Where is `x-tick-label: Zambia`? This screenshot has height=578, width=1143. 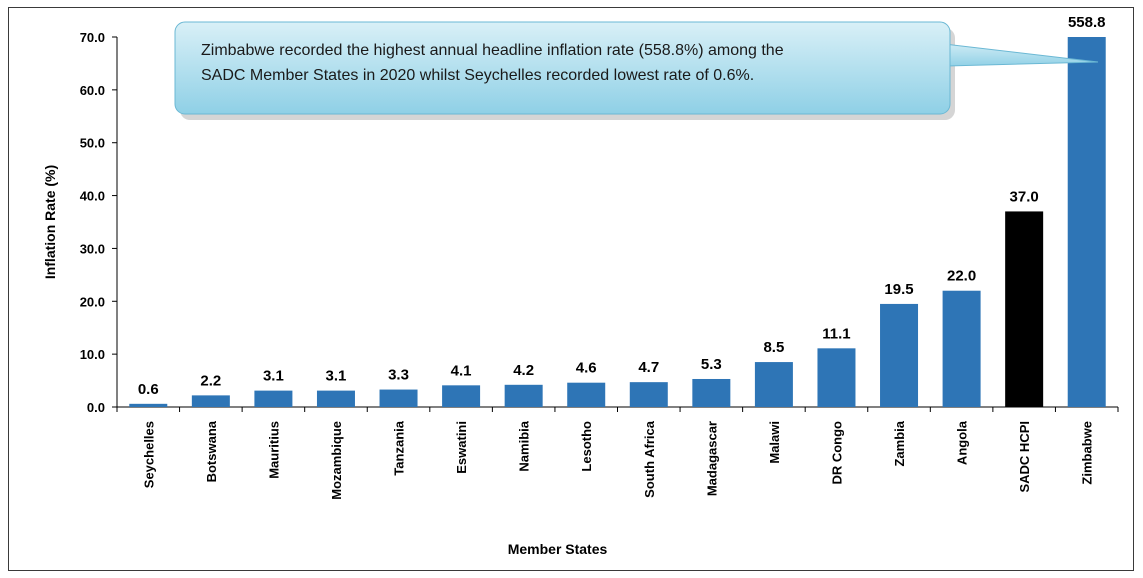 x-tick-label: Zambia is located at coordinates (899, 443).